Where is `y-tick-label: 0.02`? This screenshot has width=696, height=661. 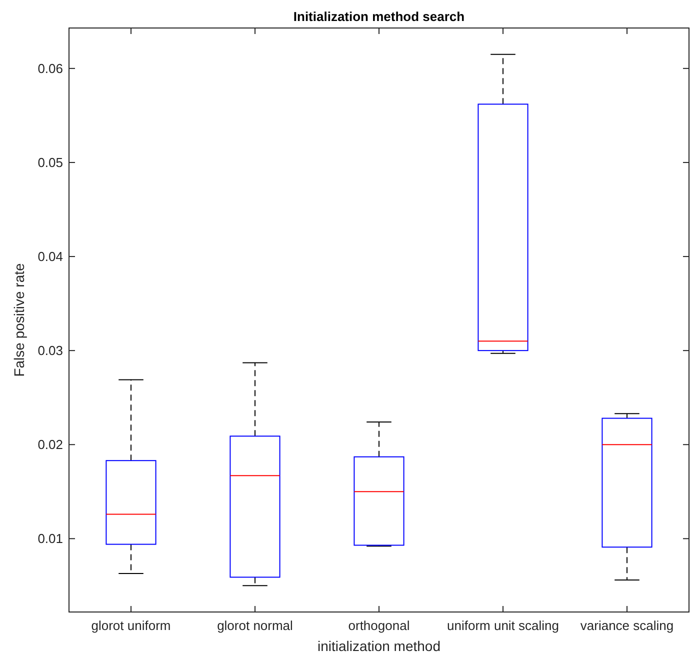 y-tick-label: 0.02 is located at coordinates (50, 444).